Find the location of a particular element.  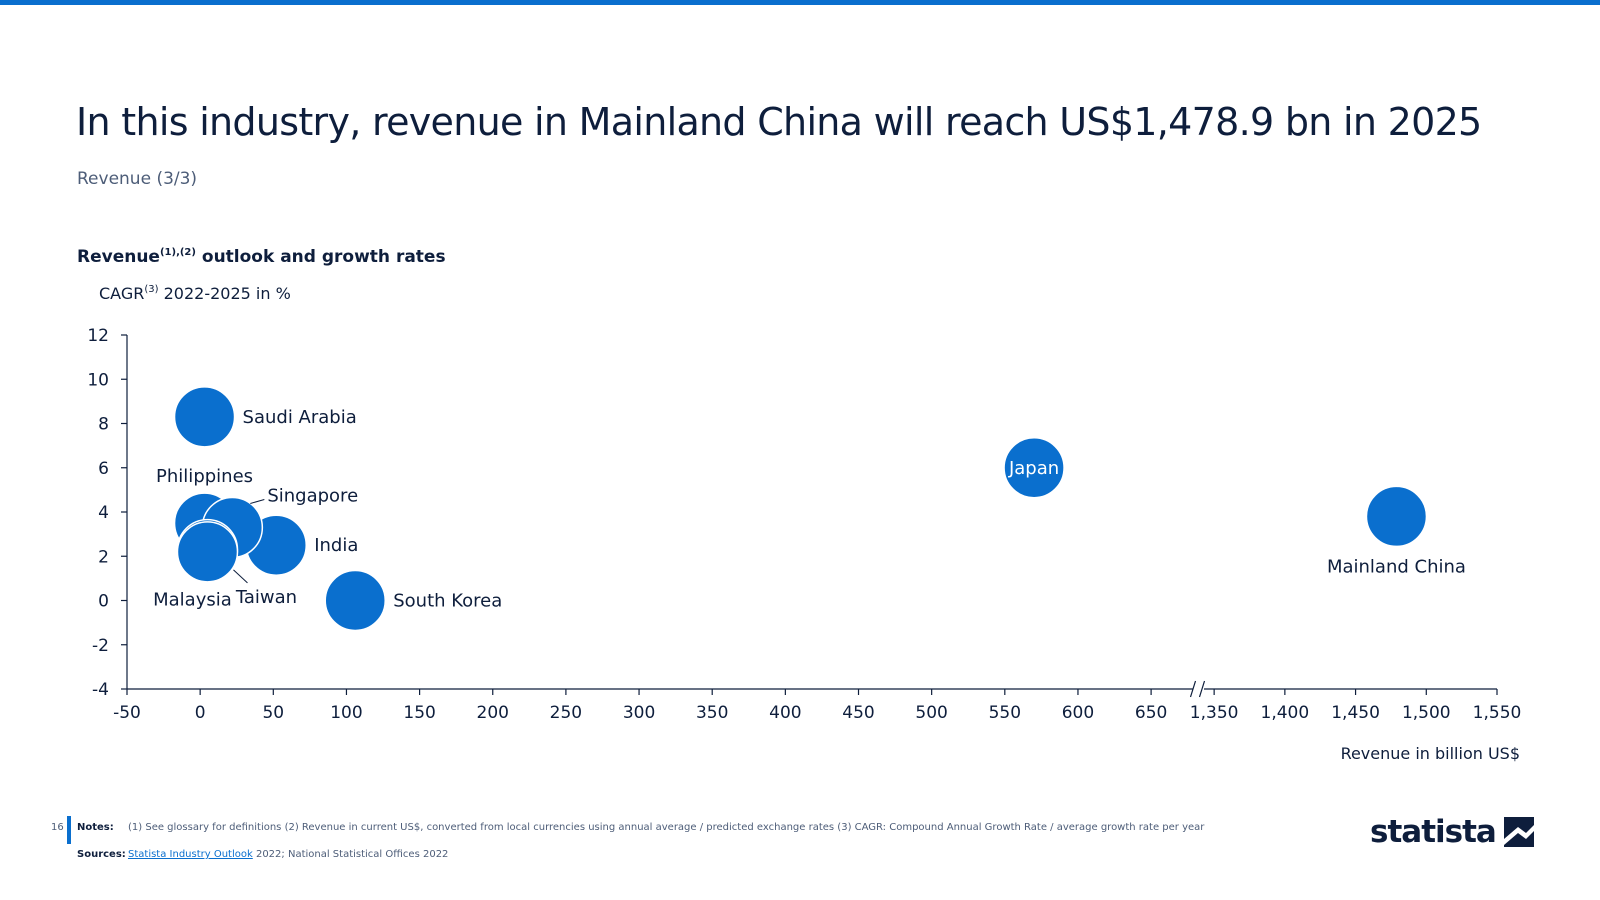

y-tick-label: 6 is located at coordinates (103, 469).